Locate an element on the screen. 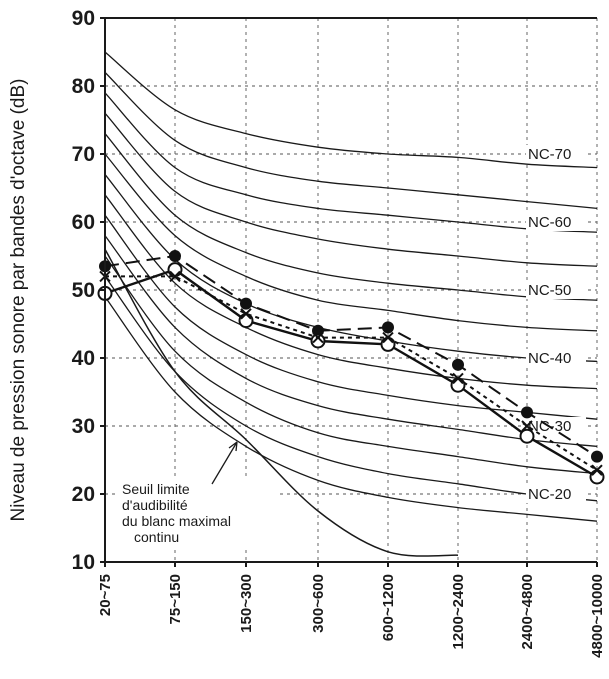 This screenshot has width=609, height=679. y-tick-label: 60 is located at coordinates (83, 222).